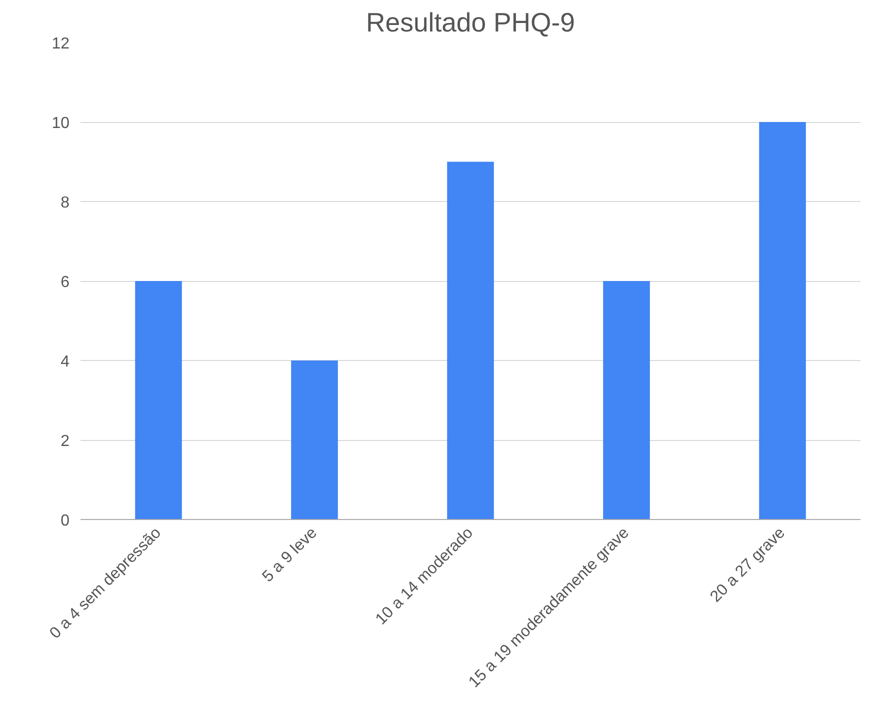  Describe the element at coordinates (65, 282) in the screenshot. I see `y-tick-label: 6` at that location.